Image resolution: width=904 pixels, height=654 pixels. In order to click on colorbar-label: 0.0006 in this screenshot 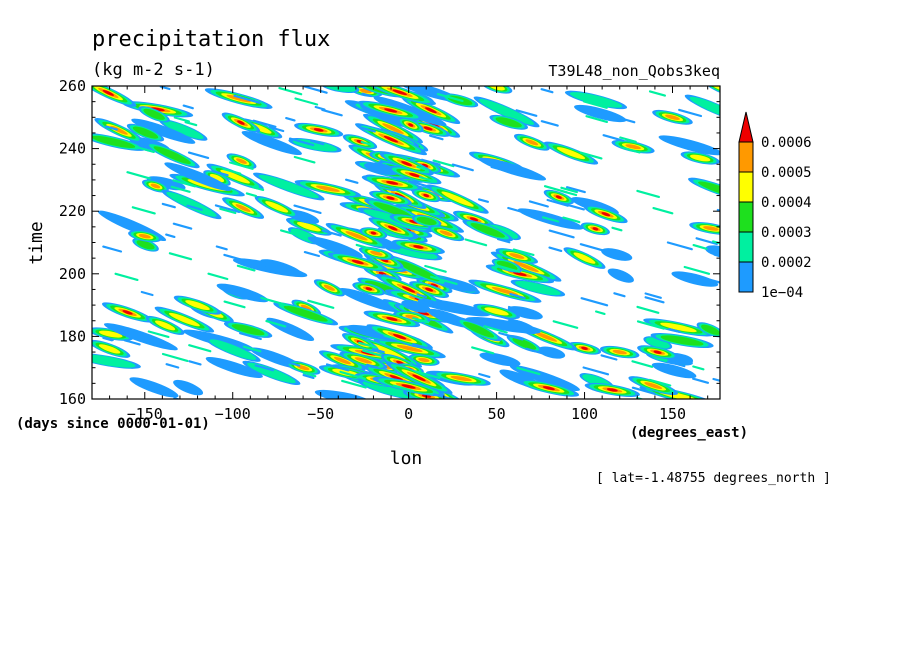, I will do `click(786, 143)`.